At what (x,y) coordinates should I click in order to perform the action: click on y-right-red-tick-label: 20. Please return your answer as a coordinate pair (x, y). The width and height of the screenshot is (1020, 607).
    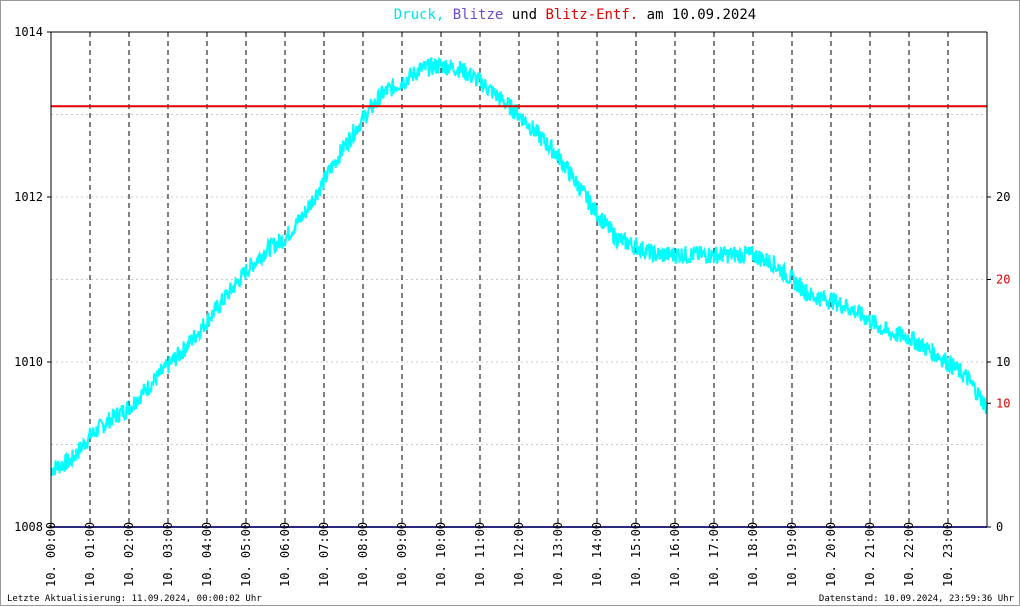
    Looking at the image, I should click on (1003, 280).